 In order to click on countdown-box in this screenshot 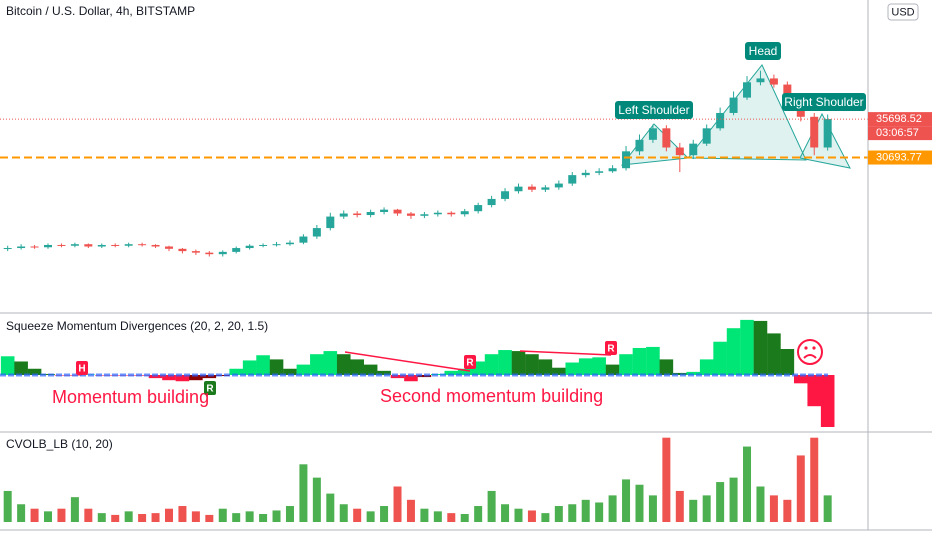, I will do `click(900, 133)`.